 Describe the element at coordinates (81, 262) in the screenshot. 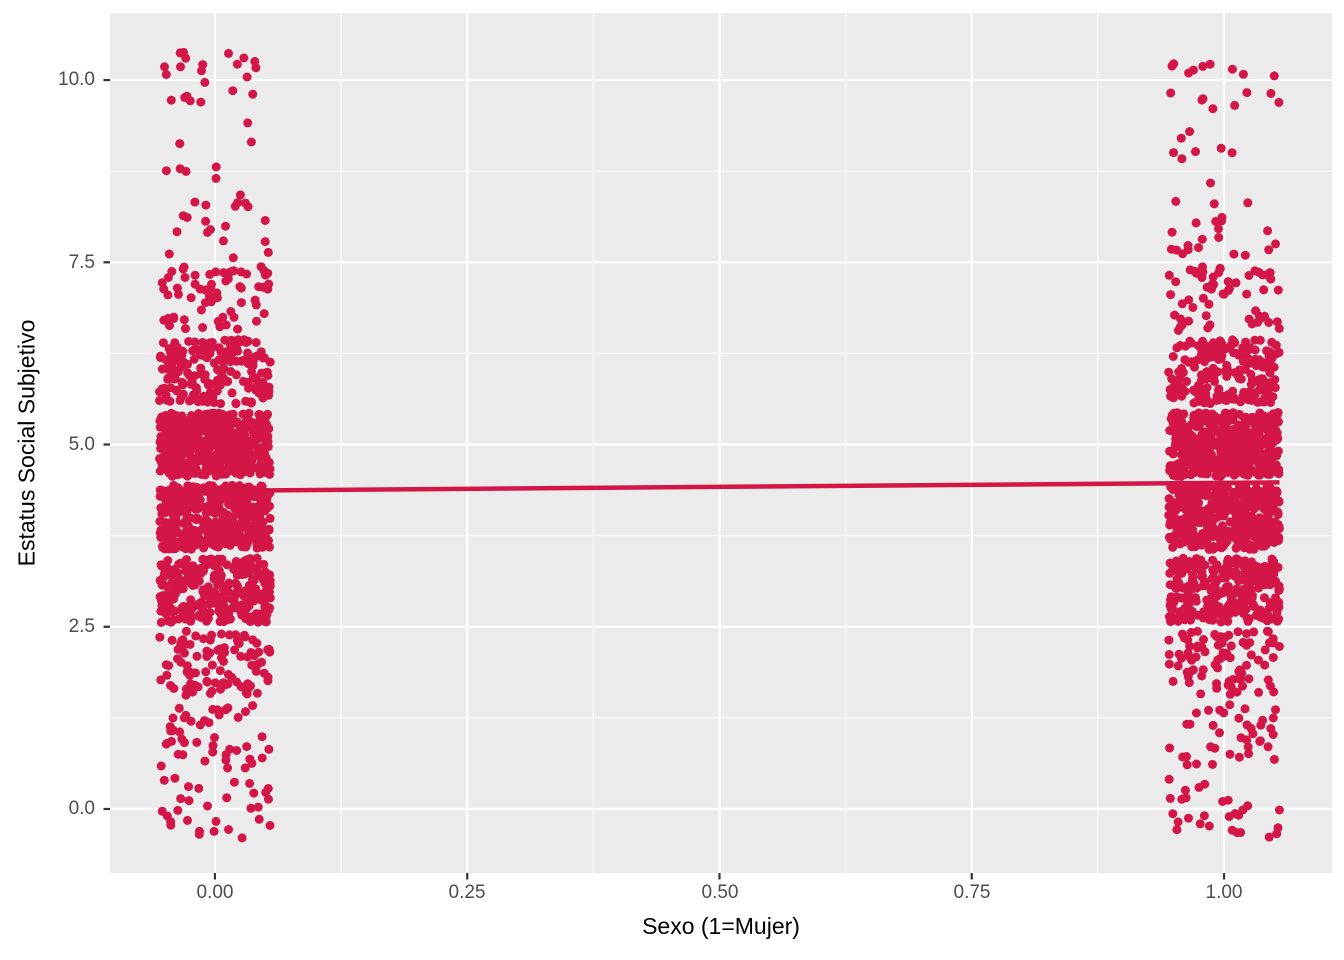

I see `y-tick-label-3: 7.5` at that location.